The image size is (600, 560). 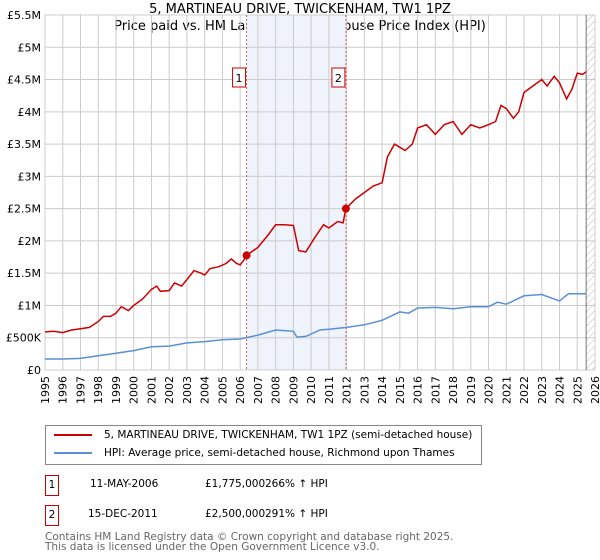 I want to click on x-tick-label: 2006, so click(x=240, y=390).